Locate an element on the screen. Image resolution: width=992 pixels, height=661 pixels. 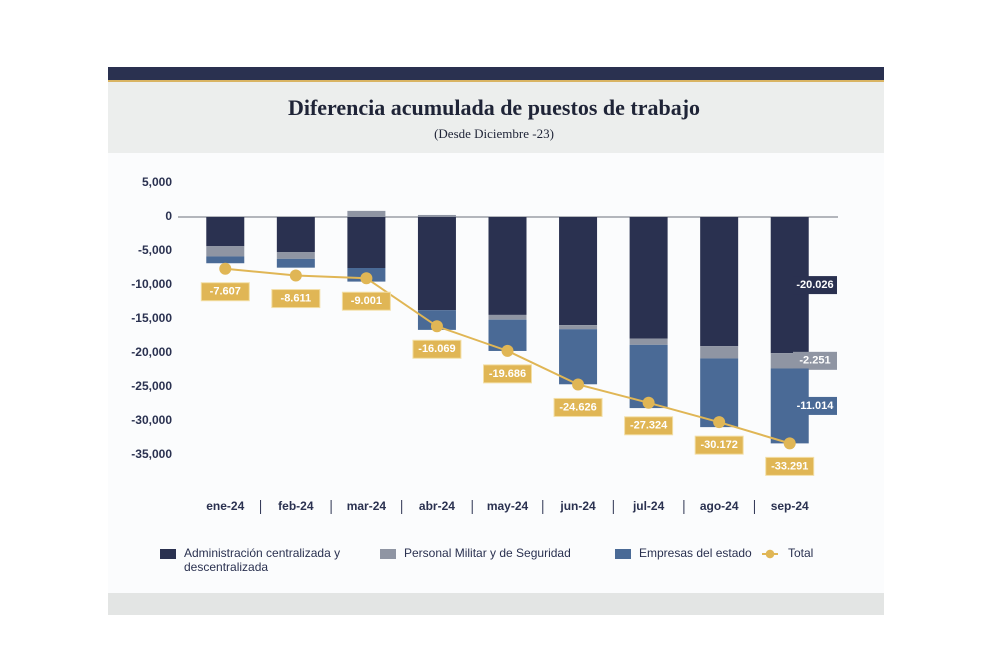
legend-label: Empresas del estado is located at coordinates (695, 553).